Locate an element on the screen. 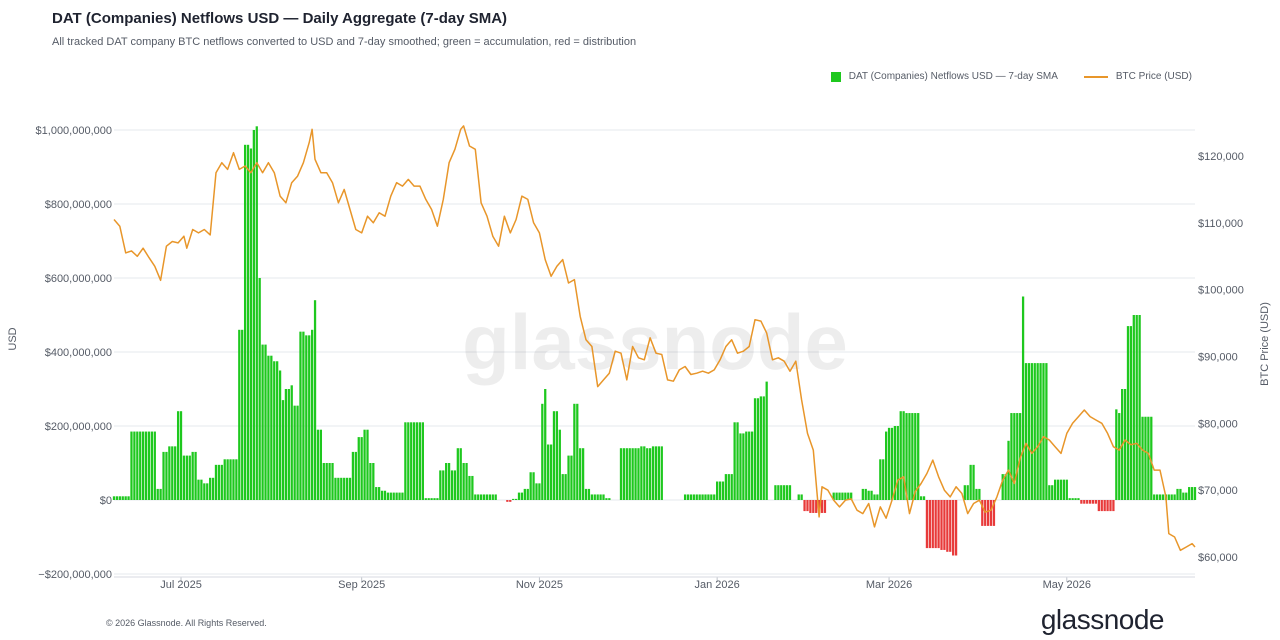  legend-item-btc-price: BTC Price (USD) is located at coordinates (1137, 76).